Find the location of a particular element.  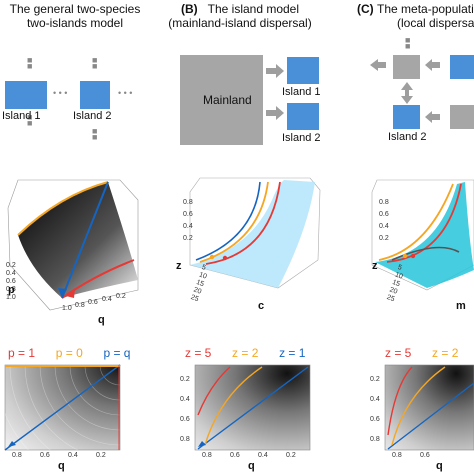

hm-a-tick-1: 0.8 is located at coordinates (17, 455).